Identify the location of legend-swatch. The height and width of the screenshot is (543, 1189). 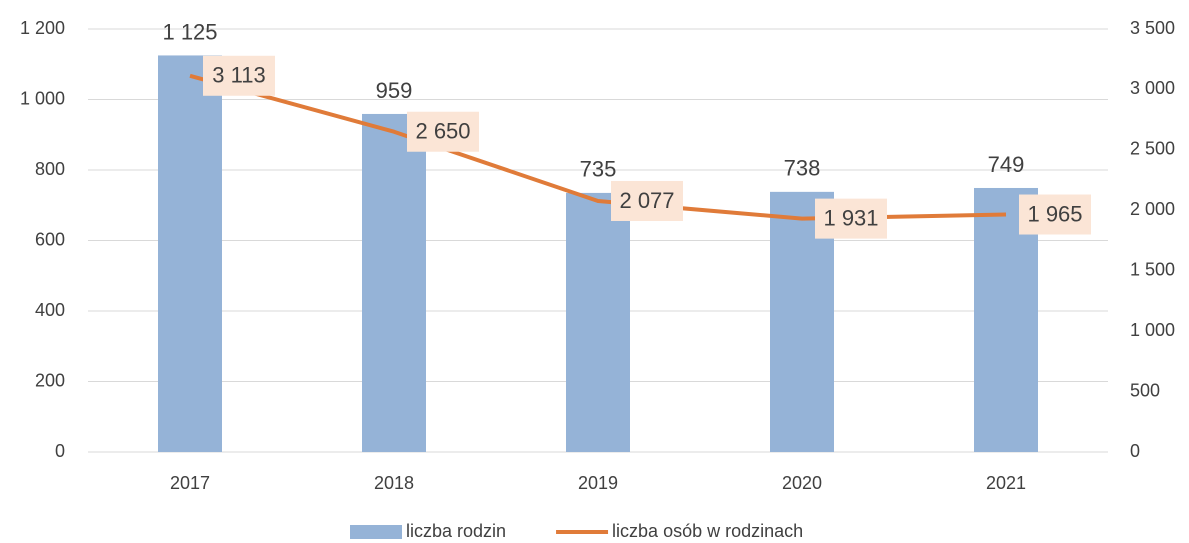
(376, 532).